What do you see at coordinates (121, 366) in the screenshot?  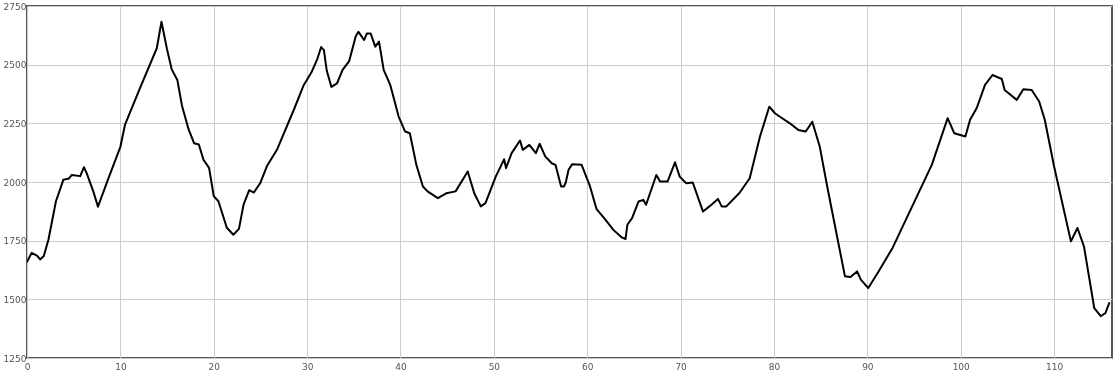 I see `x-tick-label: 10` at bounding box center [121, 366].